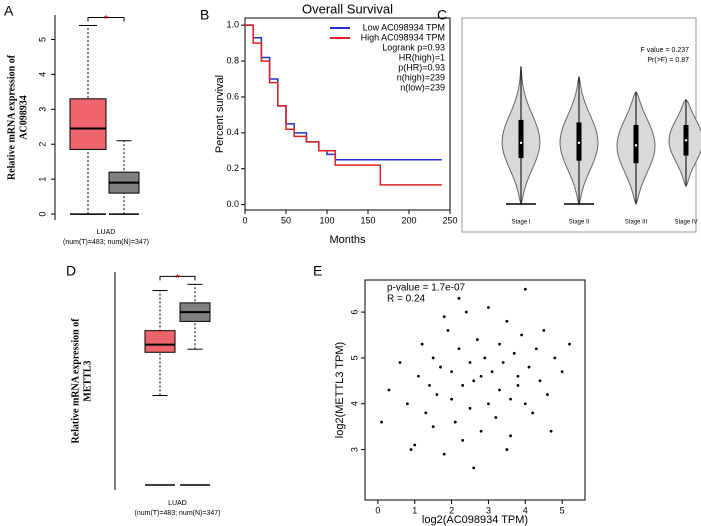 The width and height of the screenshot is (701, 526). I want to click on annotation: Logrank p=0.93, so click(413, 47).